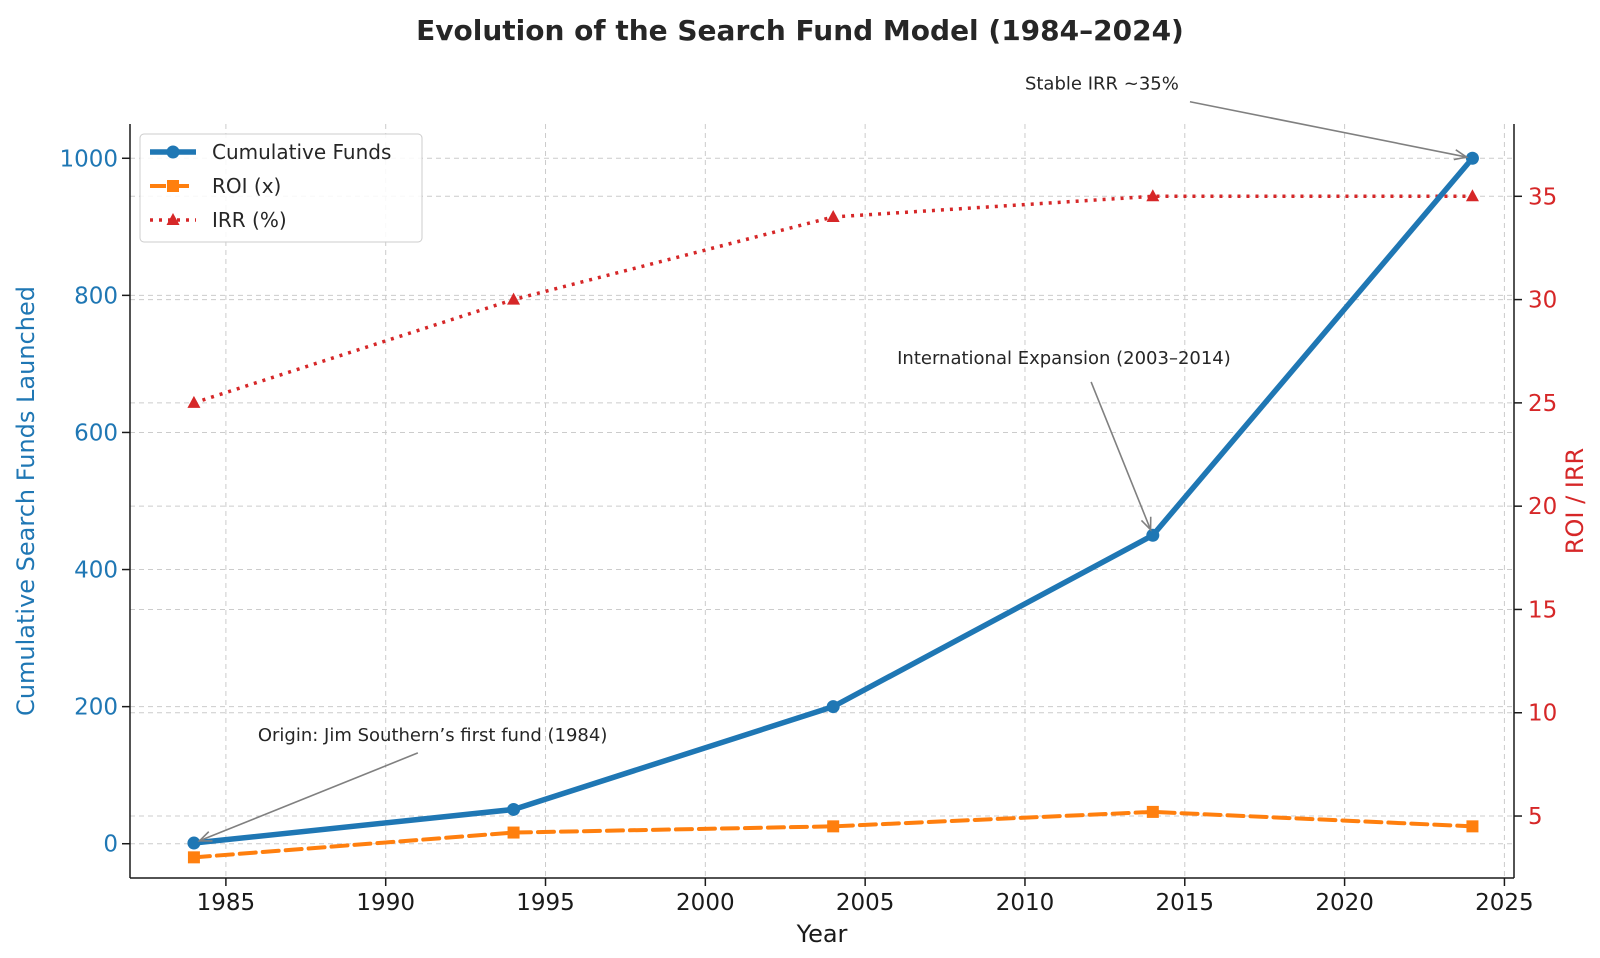 The image size is (1600, 958). What do you see at coordinates (1575, 501) in the screenshot?
I see `y-right-axis-label: ROI / IRR` at bounding box center [1575, 501].